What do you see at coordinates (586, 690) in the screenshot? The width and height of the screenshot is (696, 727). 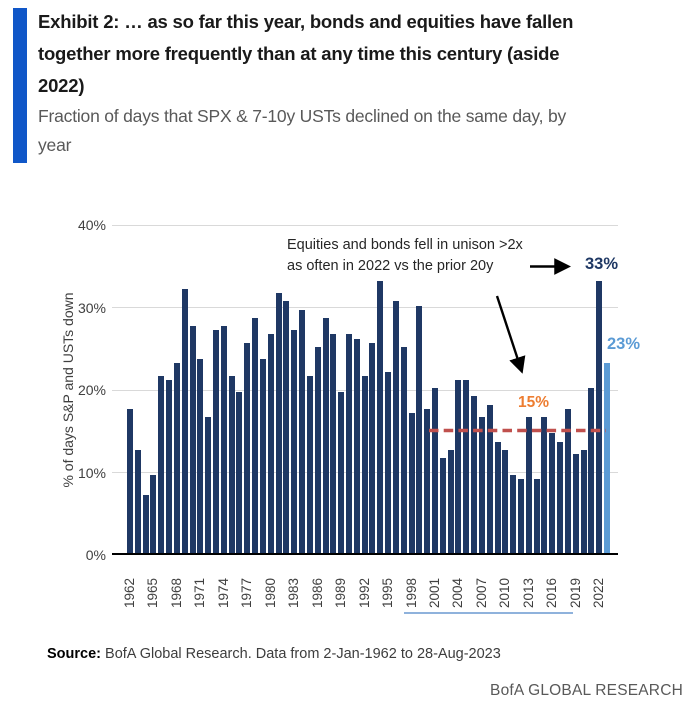 I see `brand-footer: BofA GLOBAL RESEARCH` at bounding box center [586, 690].